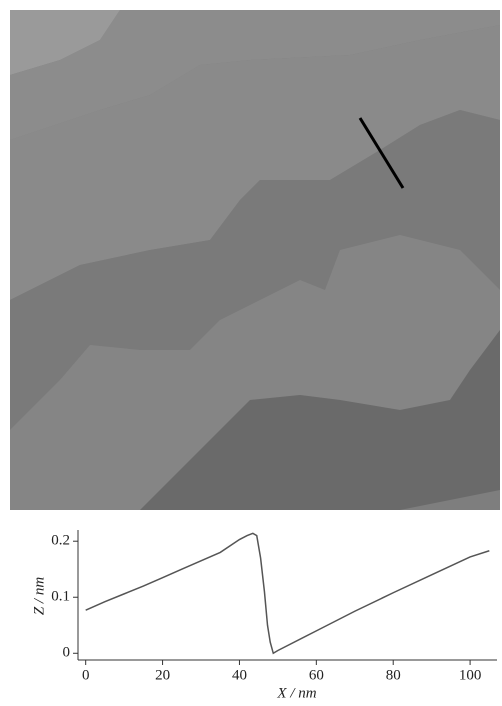 The image size is (502, 706). I want to click on x-tick-label: 20, so click(162, 675).